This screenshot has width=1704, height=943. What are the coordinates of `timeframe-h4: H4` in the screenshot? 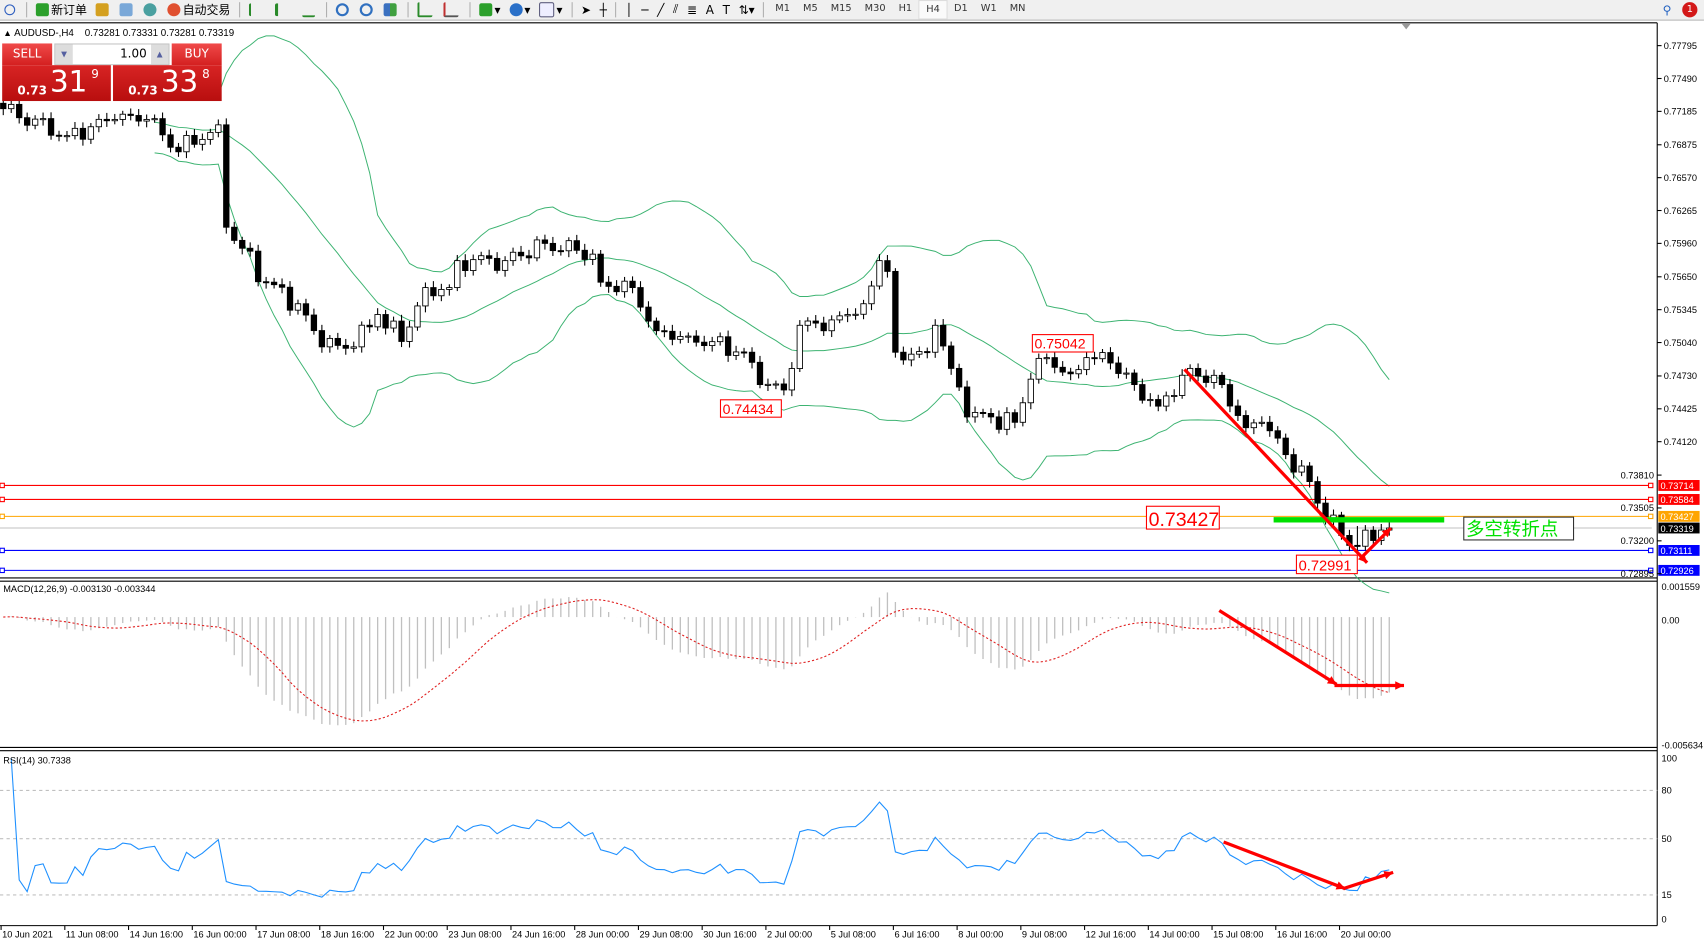 It's located at (933, 10).